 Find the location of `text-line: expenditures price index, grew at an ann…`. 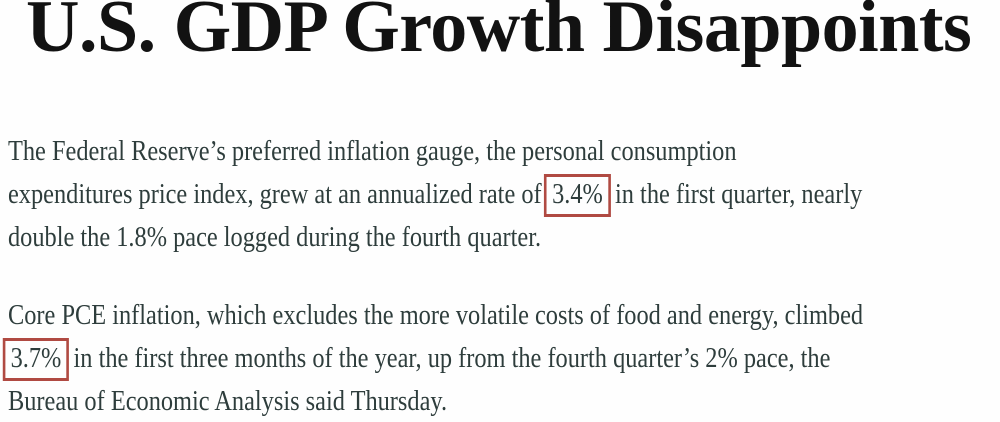

text-line: expenditures price index, grew at an ann… is located at coordinates (439, 195).